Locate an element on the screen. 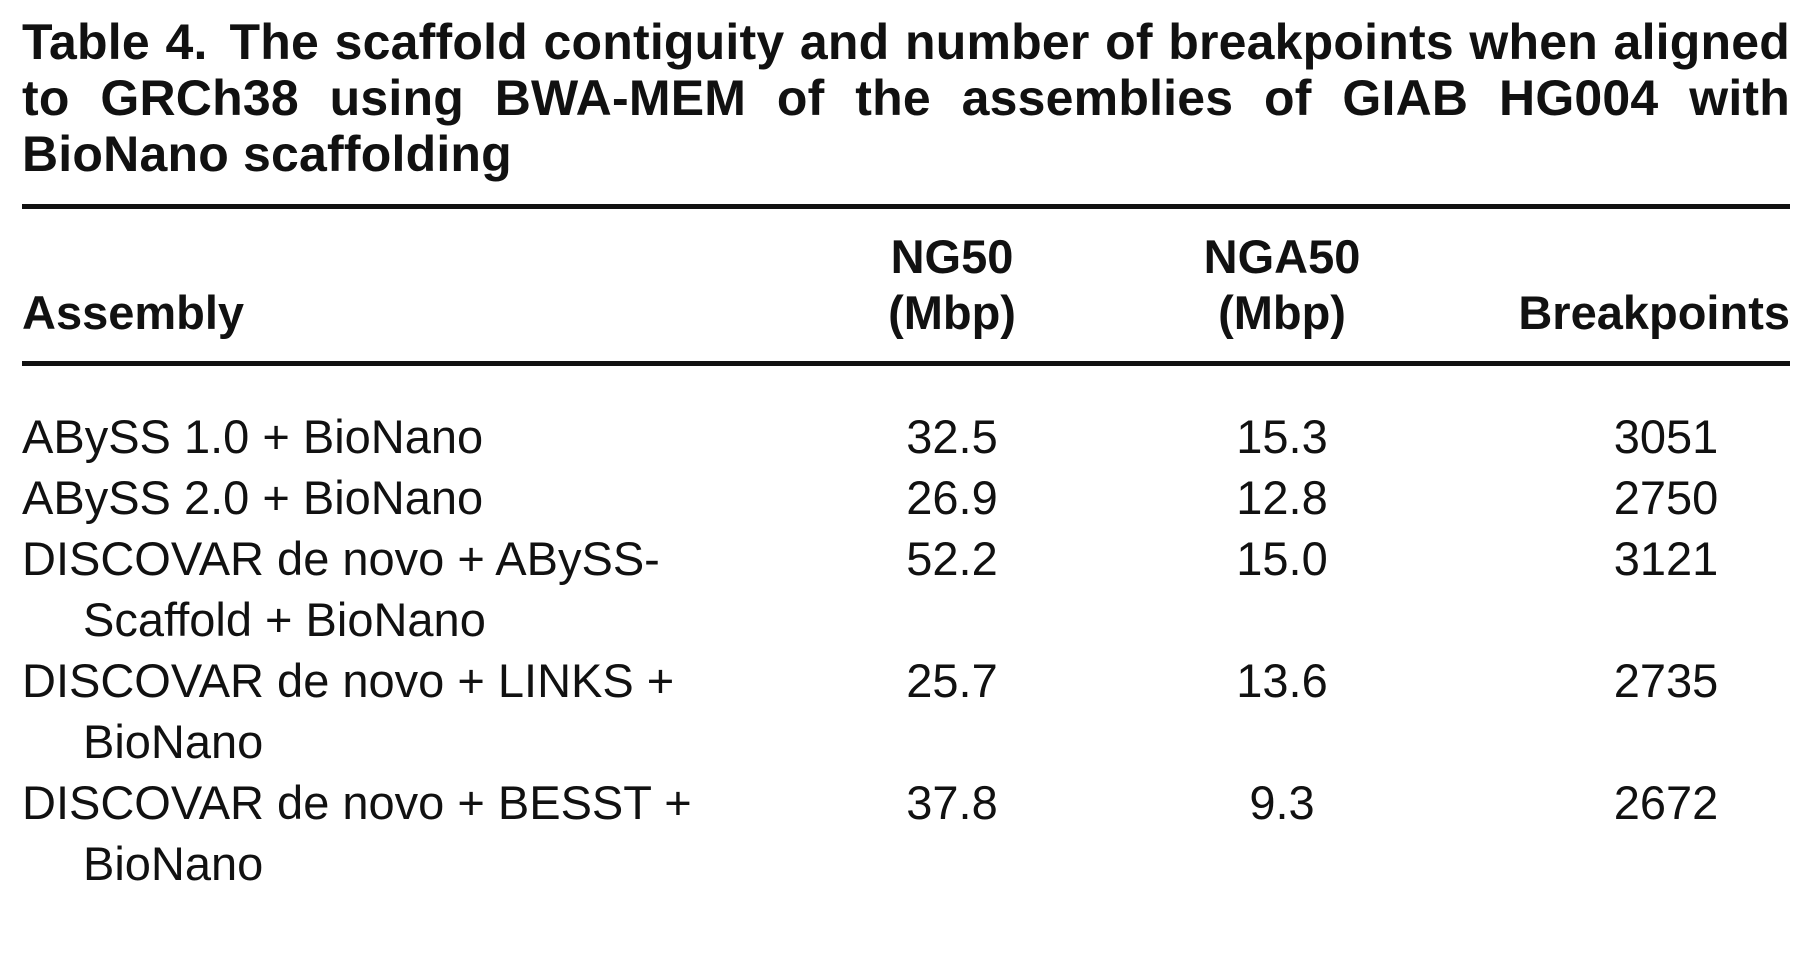 This screenshot has height=968, width=1800. top-rule is located at coordinates (906, 206).